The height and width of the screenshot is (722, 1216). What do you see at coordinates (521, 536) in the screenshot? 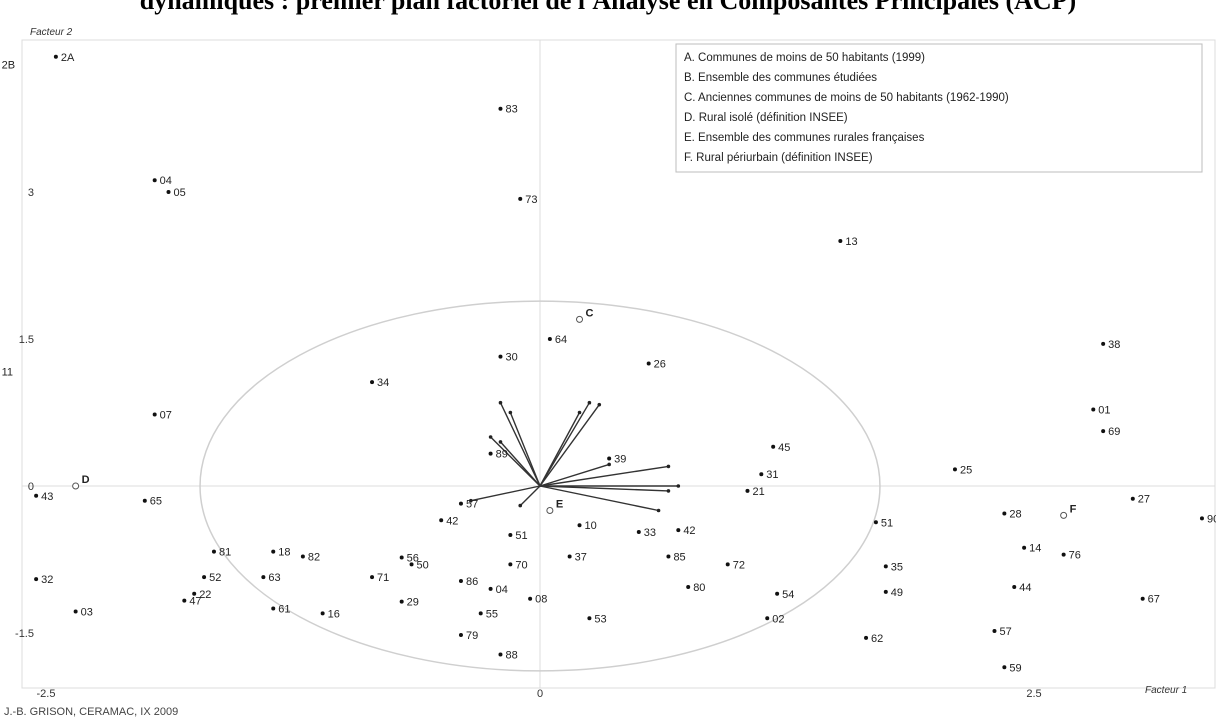
I see `department-label: 51` at bounding box center [521, 536].